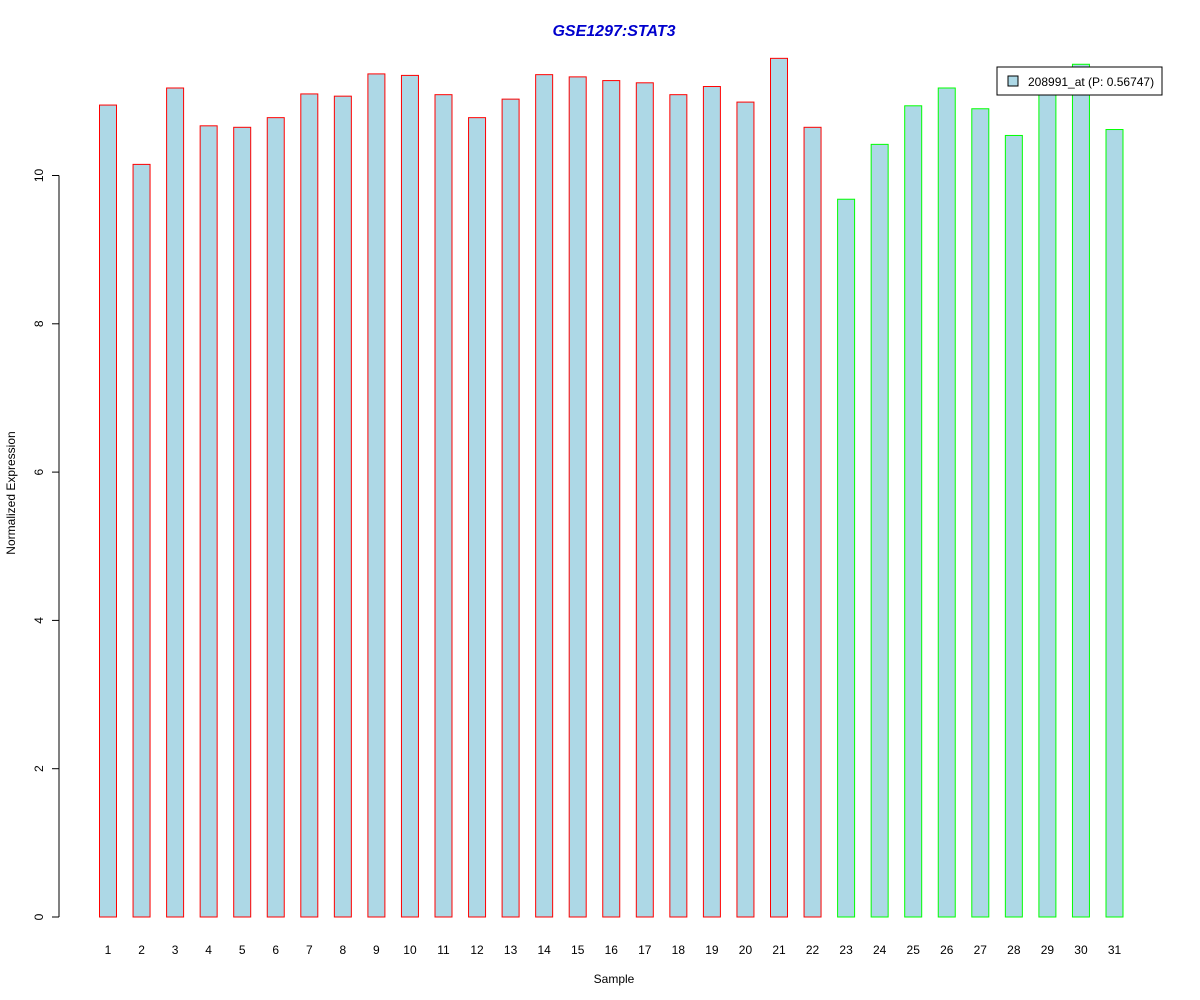  What do you see at coordinates (141, 950) in the screenshot?
I see `x-tick-label: 2` at bounding box center [141, 950].